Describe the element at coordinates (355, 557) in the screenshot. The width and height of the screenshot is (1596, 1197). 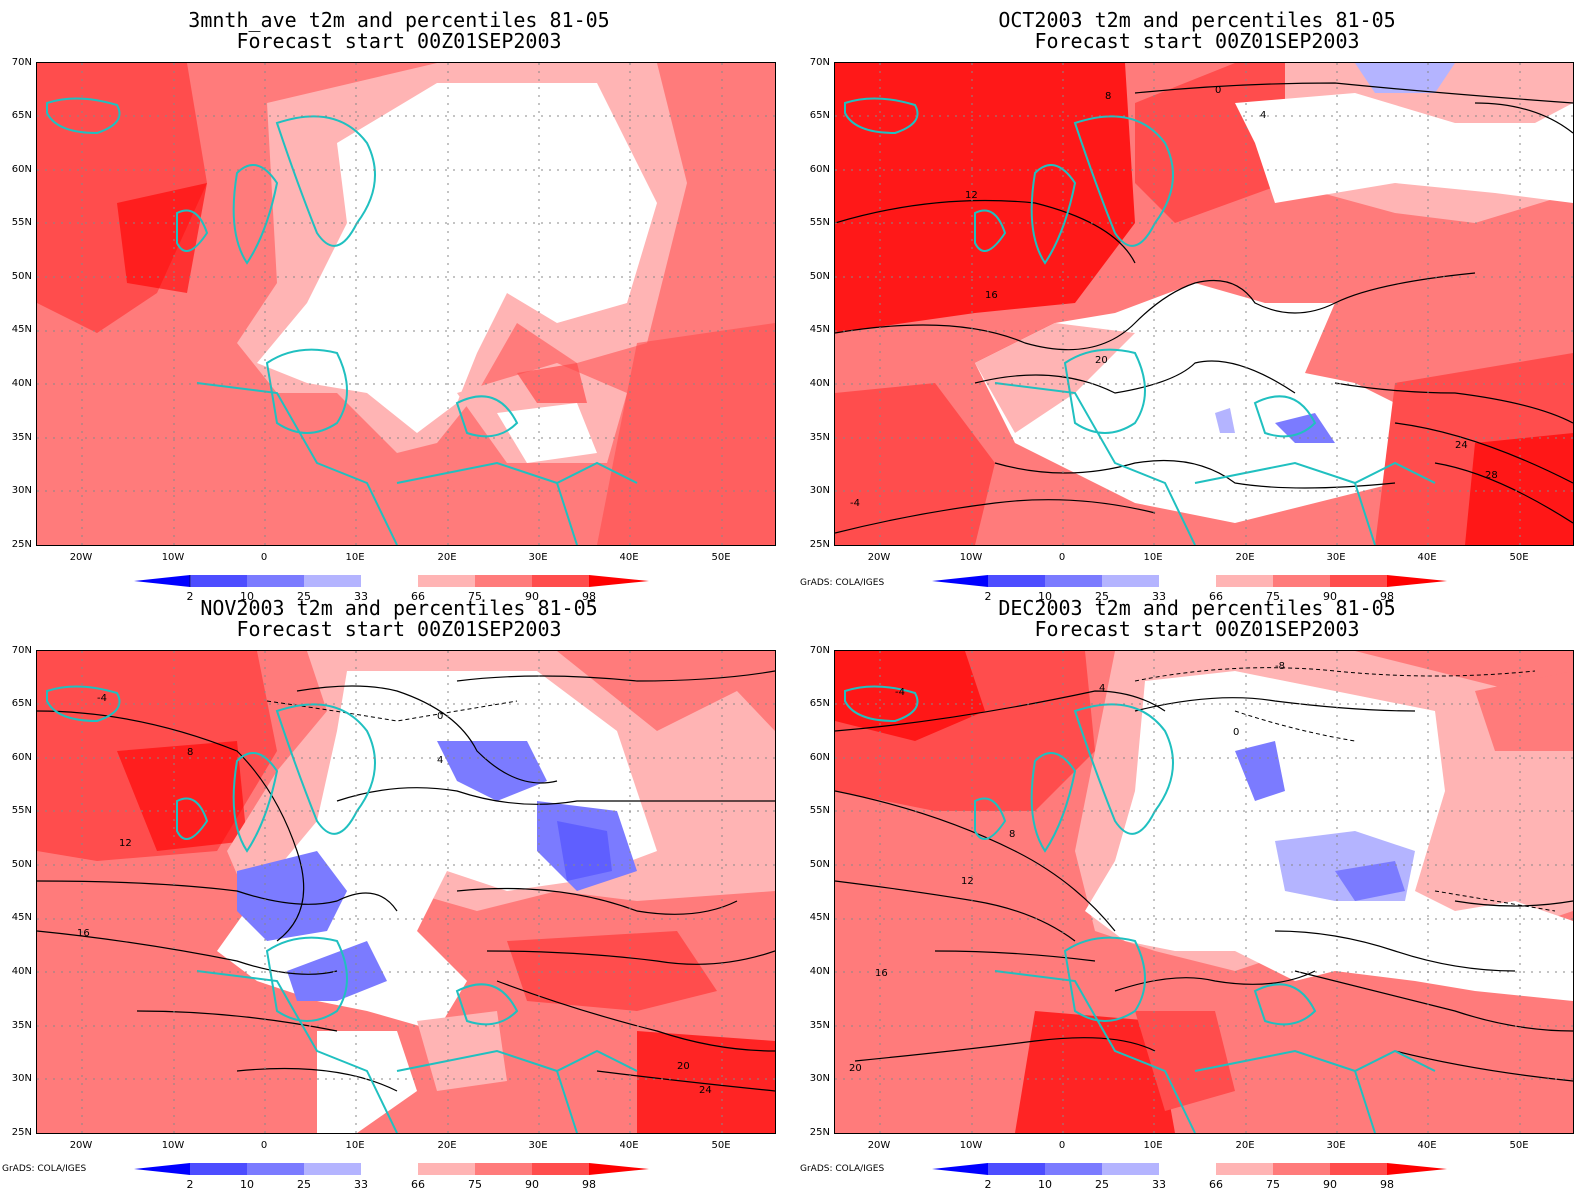
I see `lon-tick: 10E` at that location.